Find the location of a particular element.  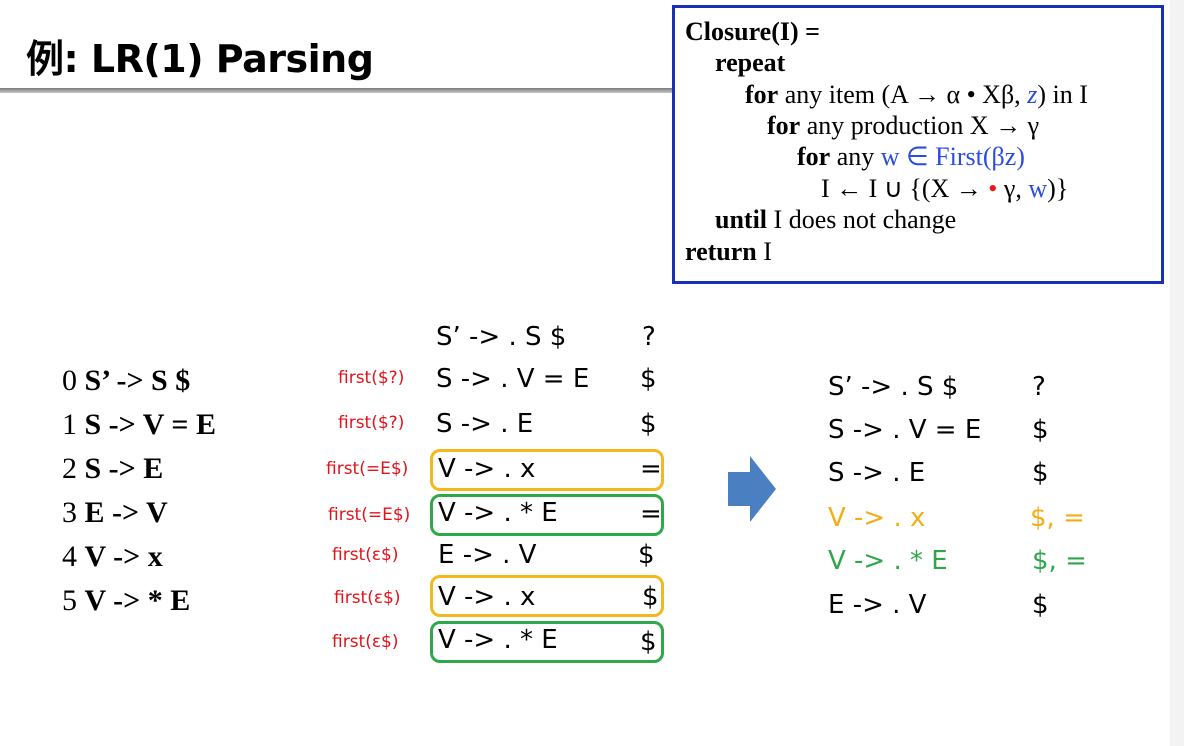

closure-repeat: repeat is located at coordinates (750, 62).